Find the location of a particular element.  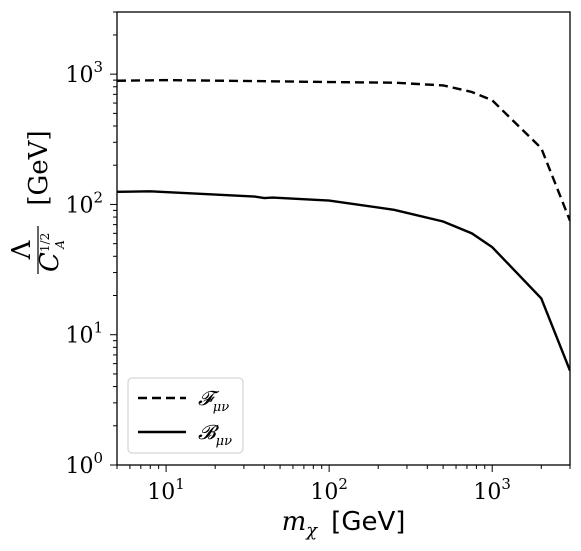

y-axis-label: Λ C1/2A [GeV] is located at coordinates (37, 202).